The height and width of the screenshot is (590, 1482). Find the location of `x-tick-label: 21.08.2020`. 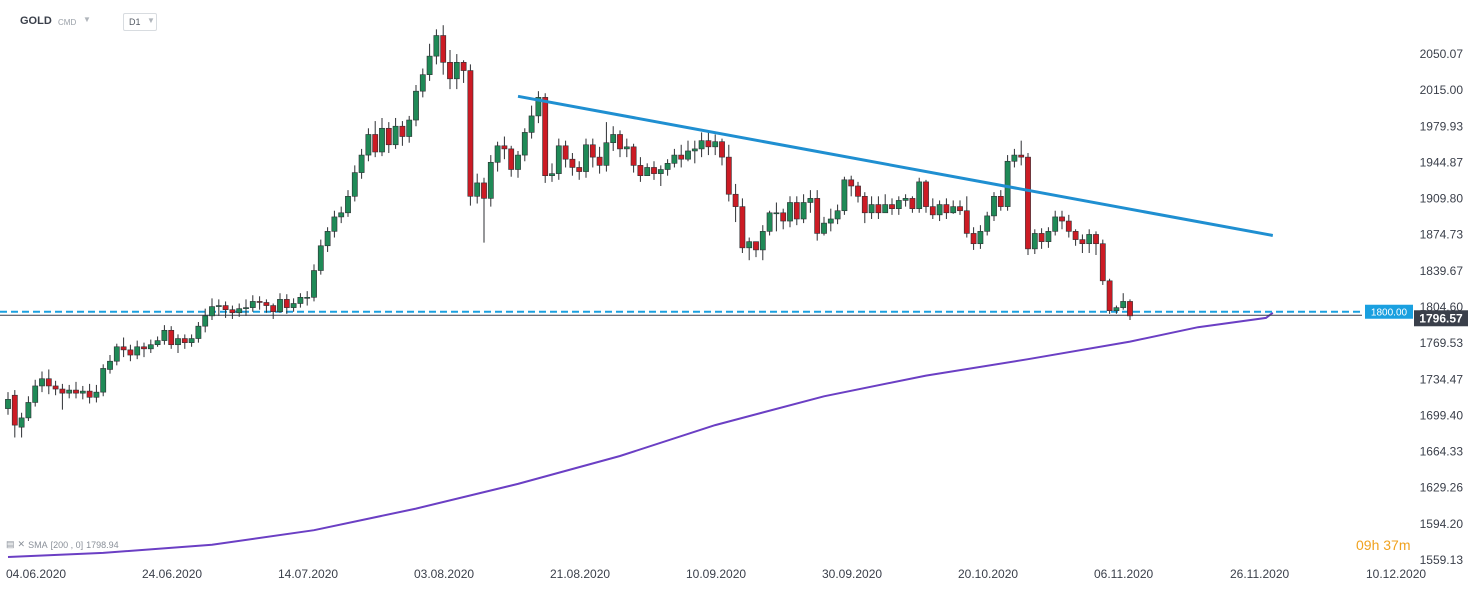

x-tick-label: 21.08.2020 is located at coordinates (580, 574).